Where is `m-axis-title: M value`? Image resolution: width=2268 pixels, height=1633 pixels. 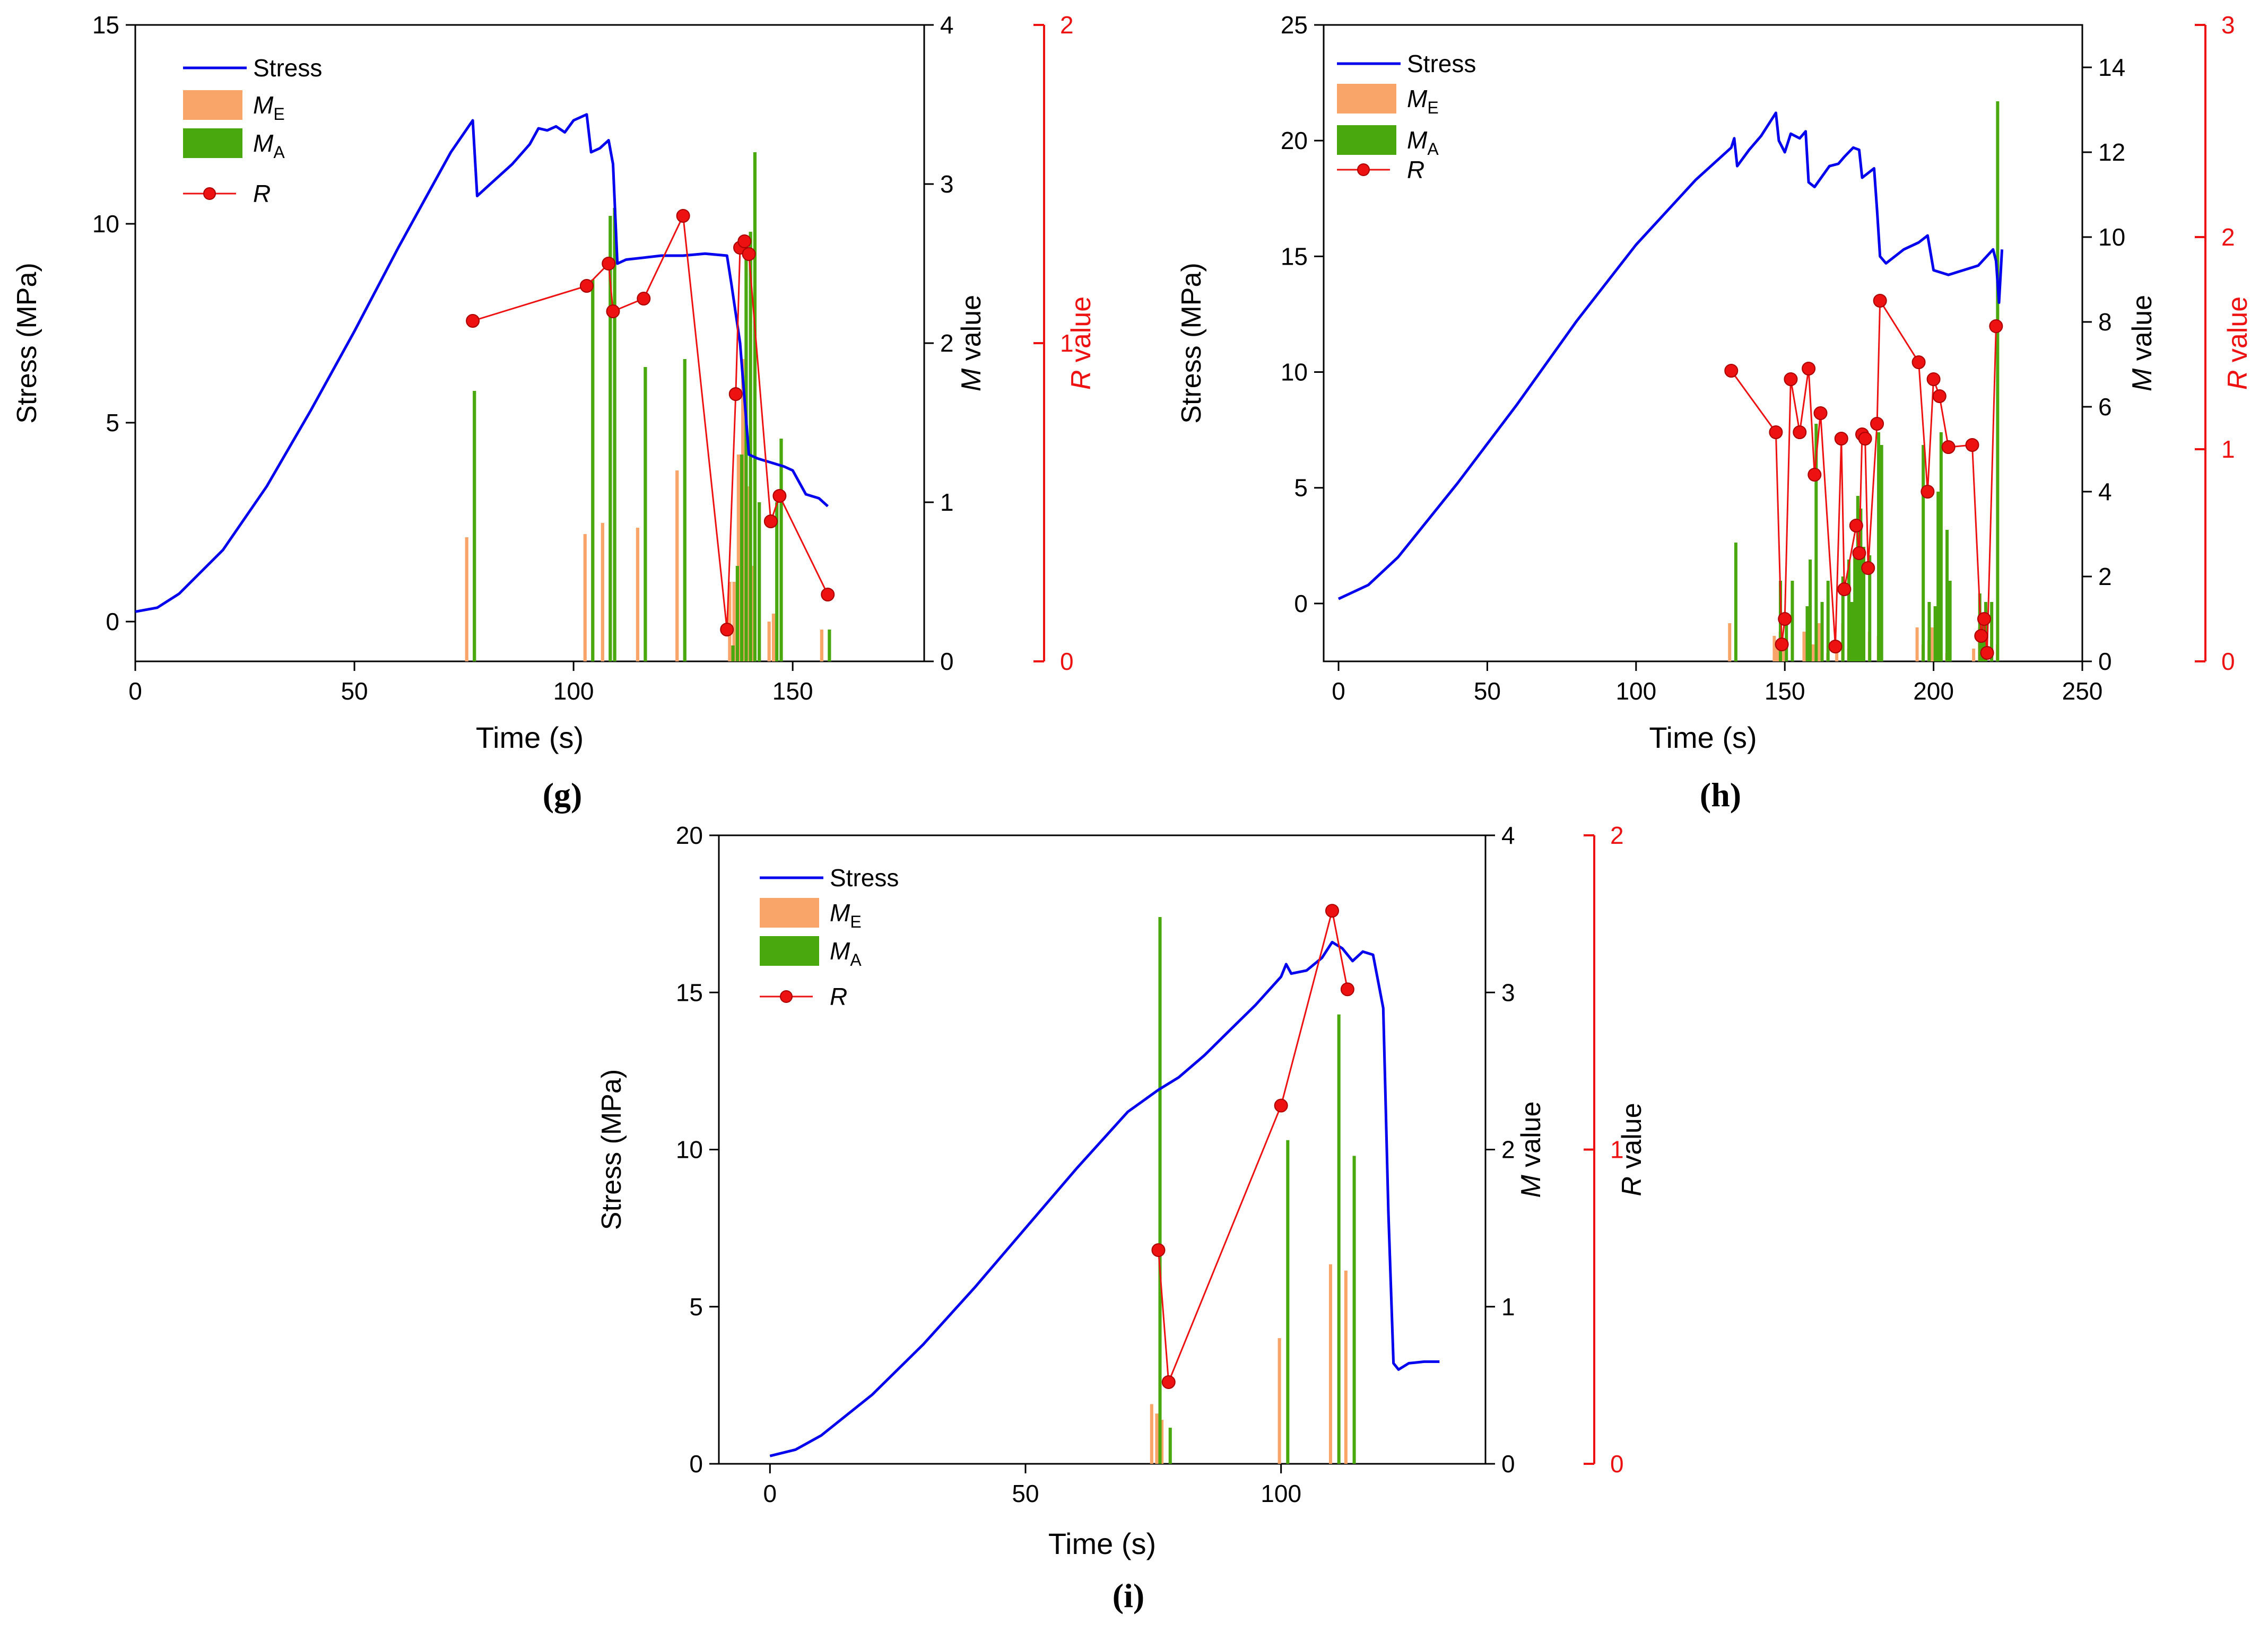
m-axis-title: M value is located at coordinates (1531, 1150).